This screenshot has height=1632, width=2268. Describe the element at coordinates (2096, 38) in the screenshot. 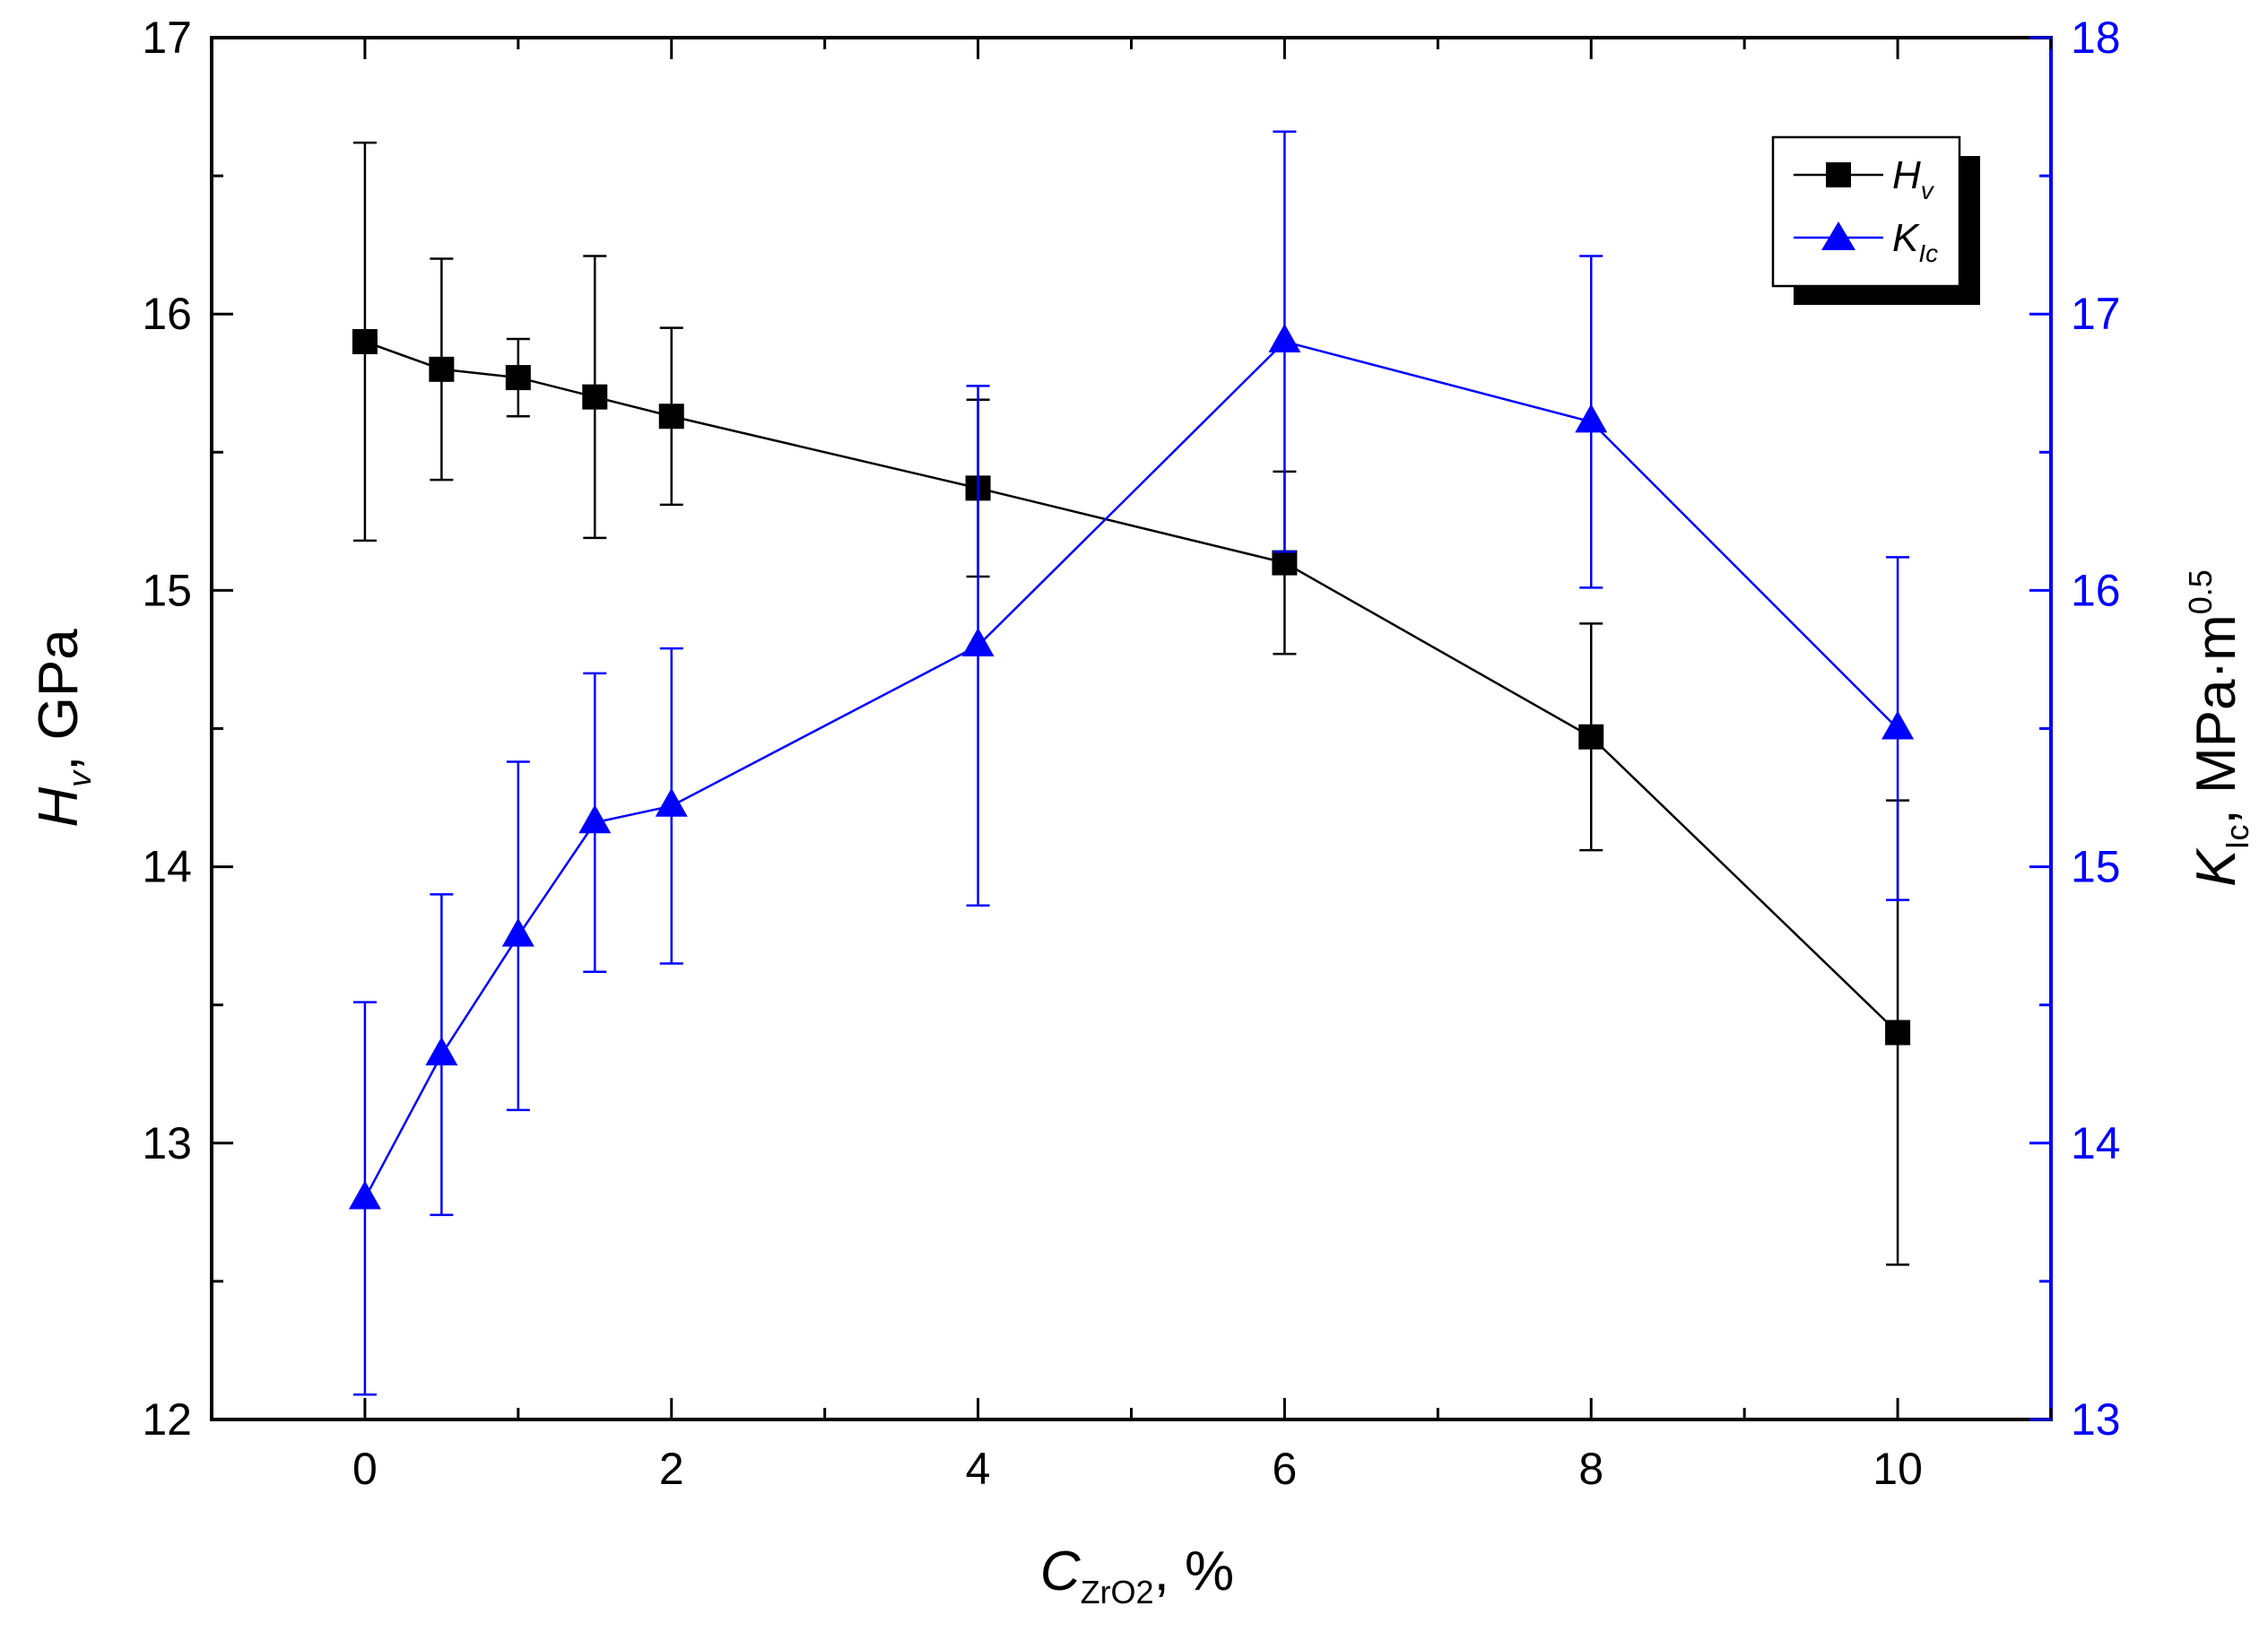

I see `y-right-tick-label: 18` at that location.